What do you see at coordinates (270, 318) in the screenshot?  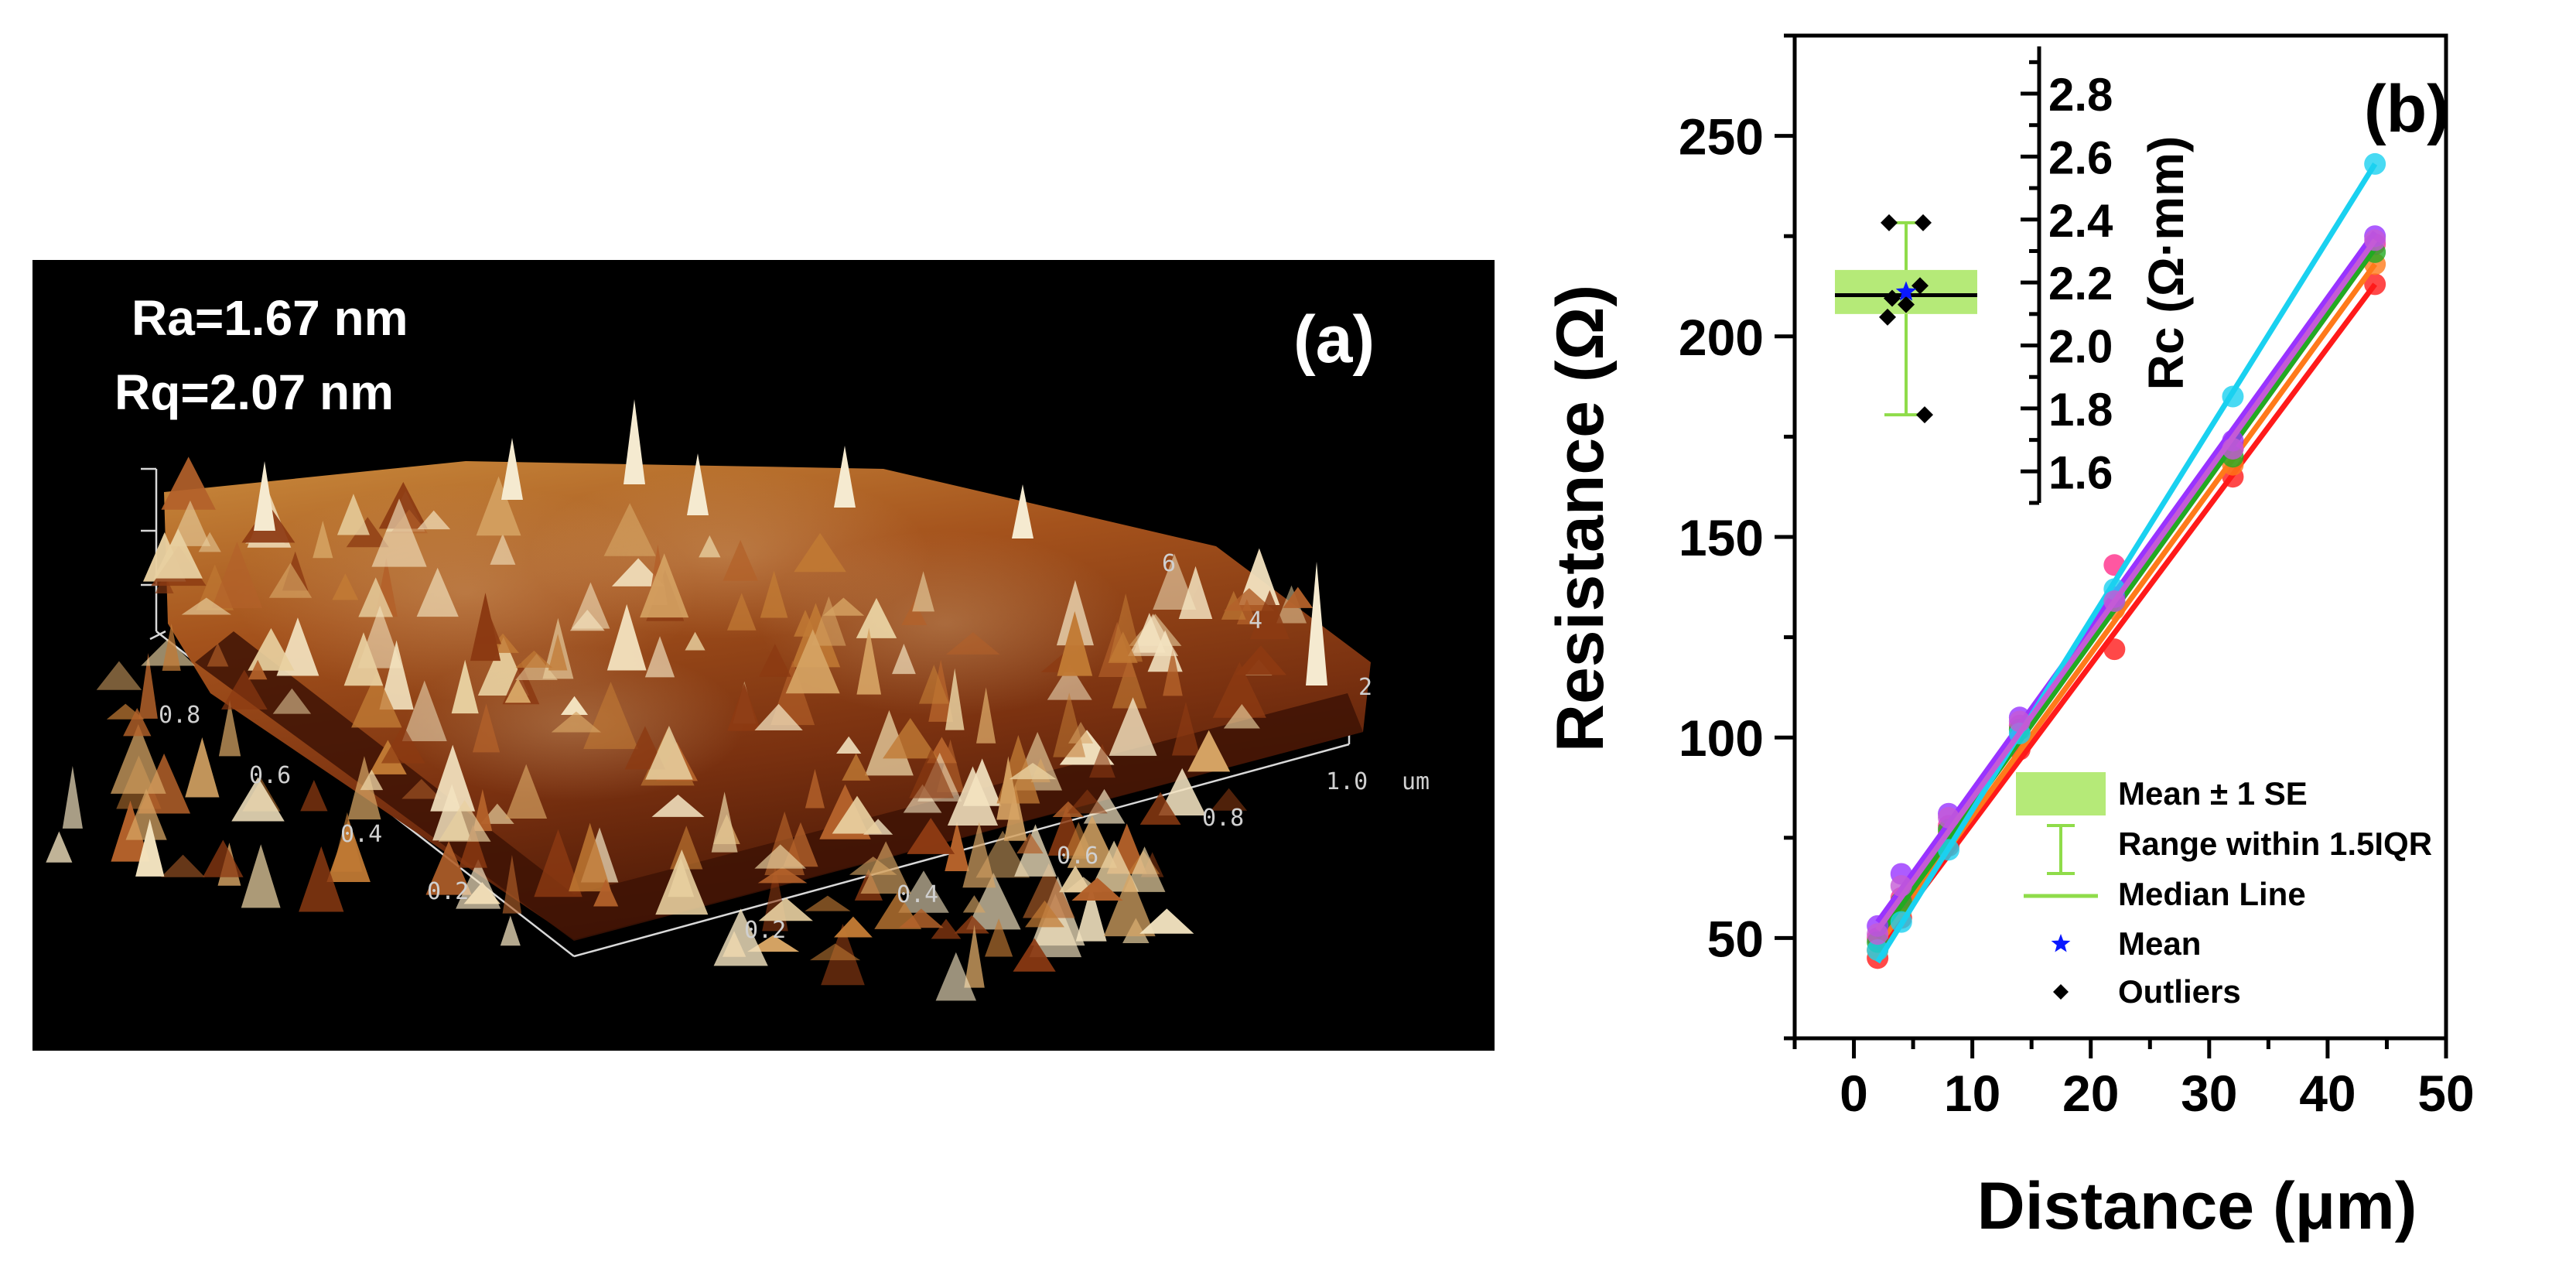 I see `afm-ra-text: Ra=1.67 nm` at bounding box center [270, 318].